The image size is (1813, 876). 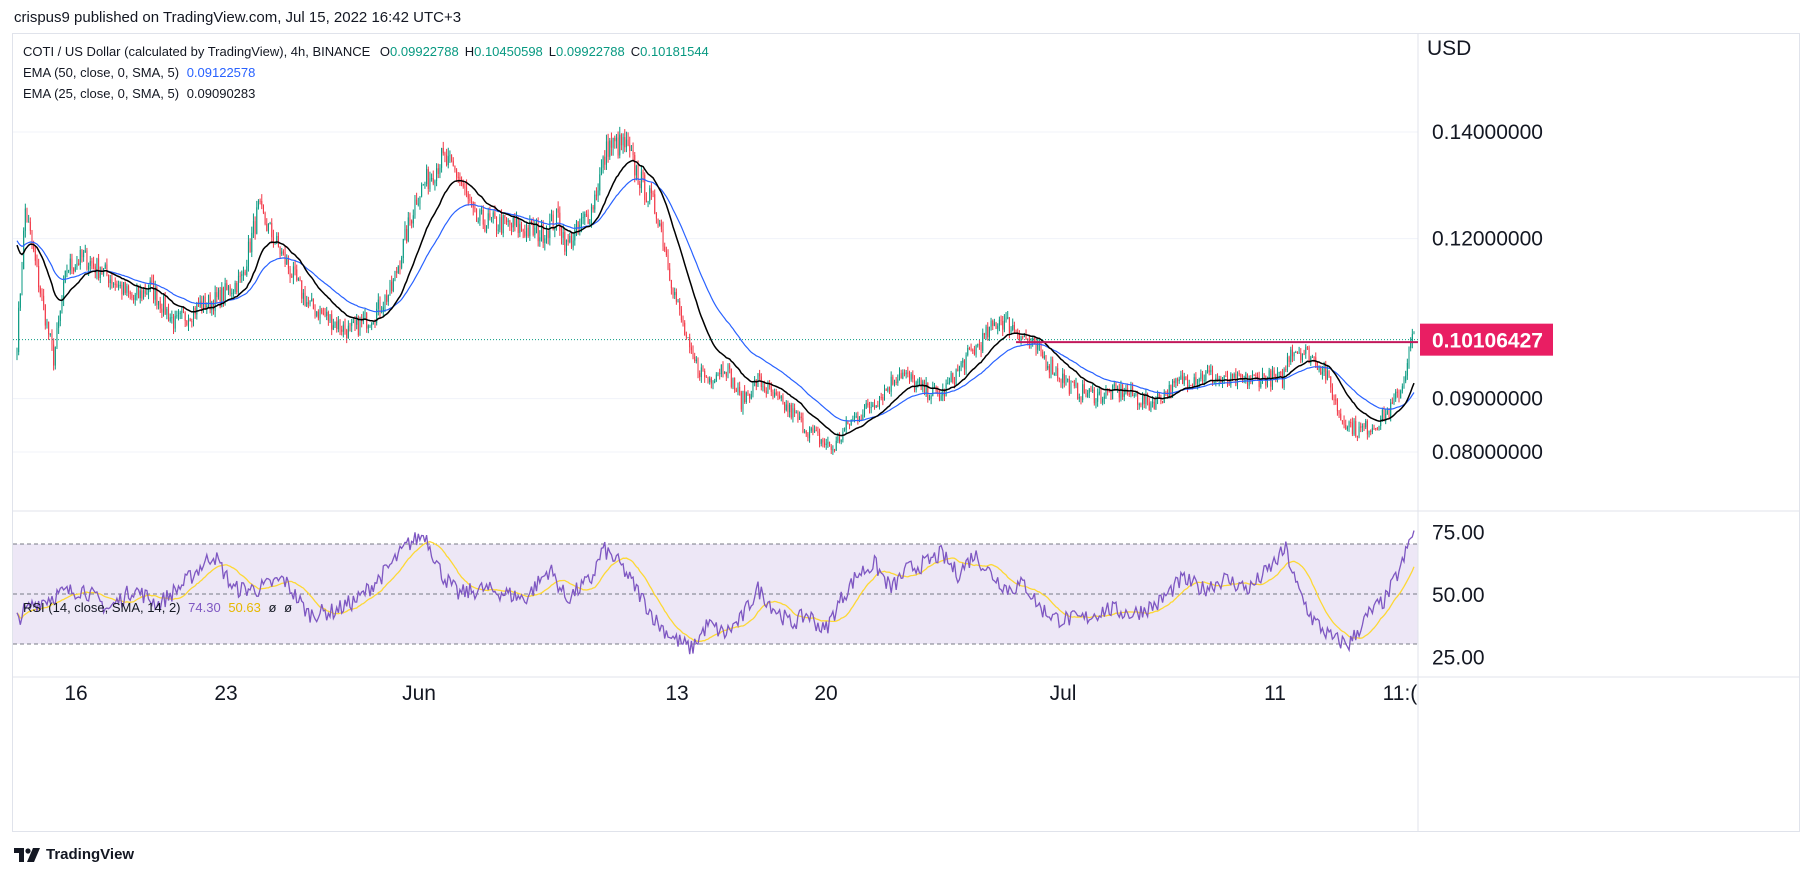 I want to click on time-tick-label: 11, so click(x=1275, y=693).